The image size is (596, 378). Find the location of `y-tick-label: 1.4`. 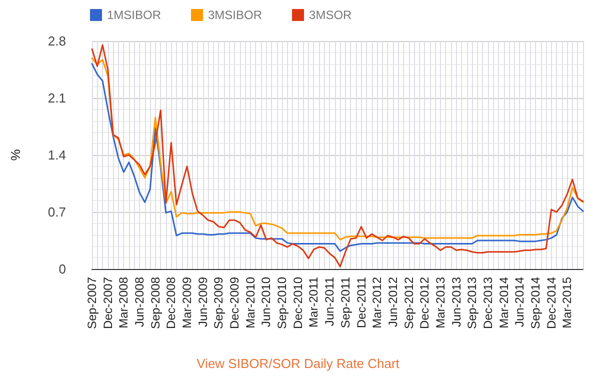

y-tick-label: 1.4 is located at coordinates (57, 155).